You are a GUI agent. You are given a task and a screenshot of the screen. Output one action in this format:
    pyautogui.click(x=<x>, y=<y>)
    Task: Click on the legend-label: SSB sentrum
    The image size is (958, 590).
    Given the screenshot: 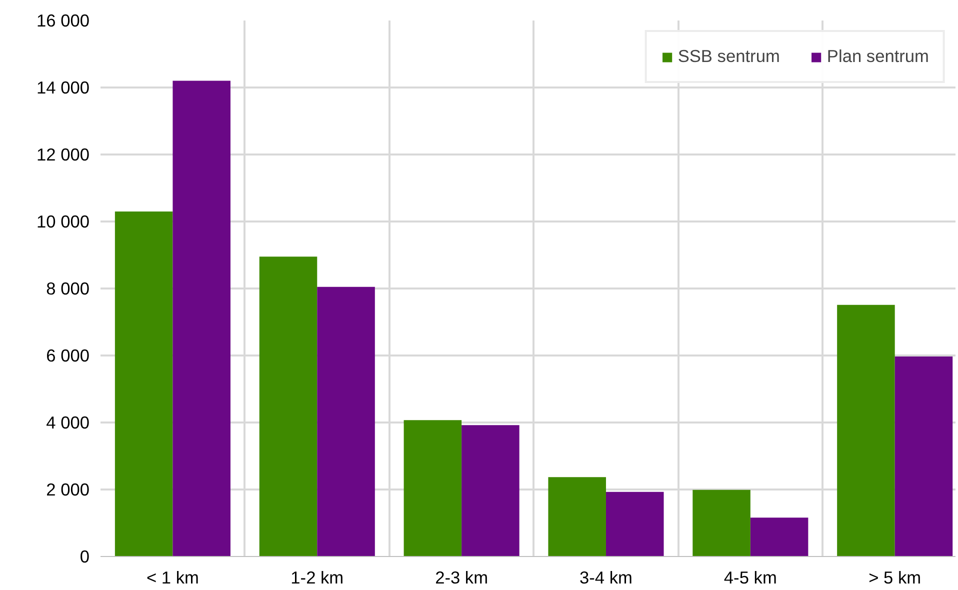 What is the action you would take?
    pyautogui.click(x=729, y=56)
    